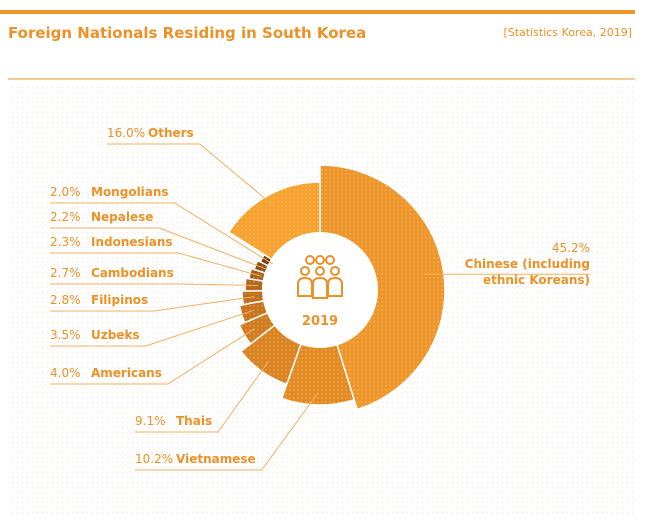 The height and width of the screenshot is (520, 645). Describe the element at coordinates (122, 217) in the screenshot. I see `category-label: Nepalese` at that location.